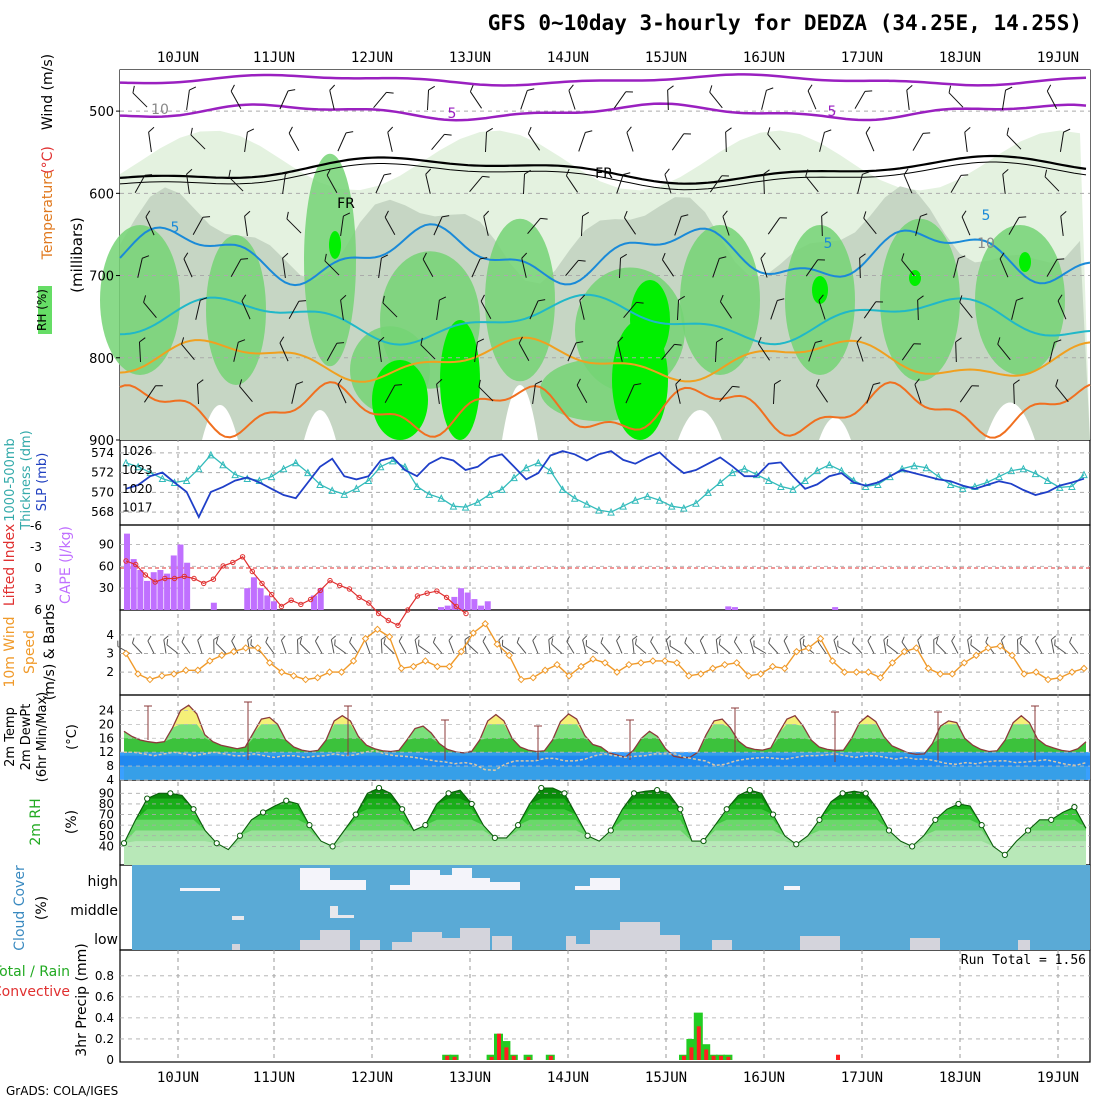  I want to click on date-label-top: 12JUN, so click(372, 58).